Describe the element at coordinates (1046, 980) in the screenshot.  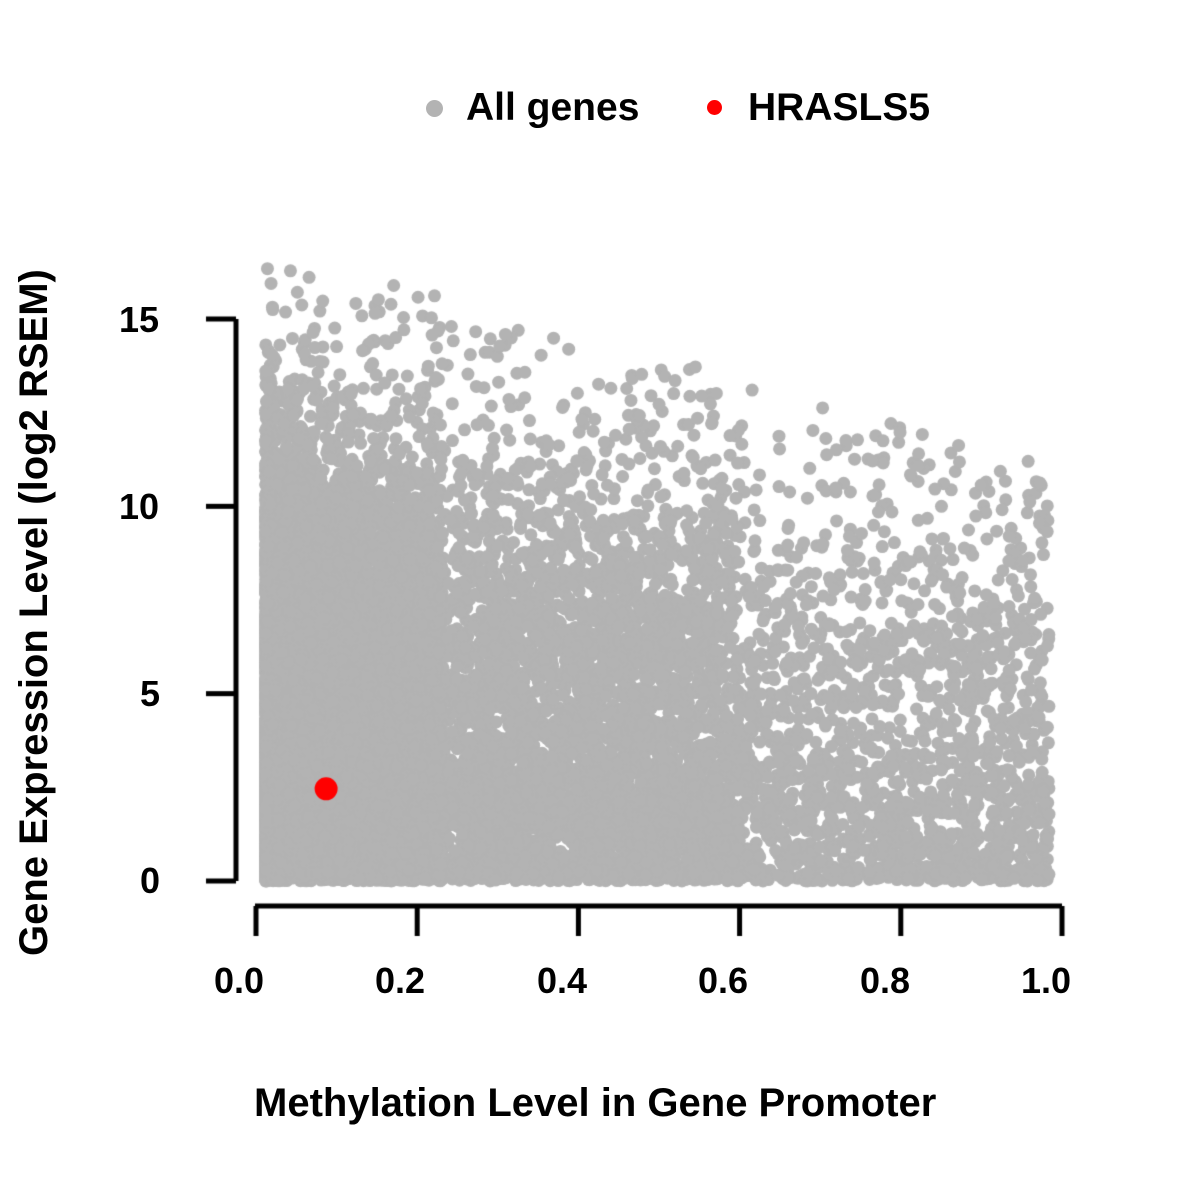
I see `x-tick-label-1.0: 1.0` at that location.